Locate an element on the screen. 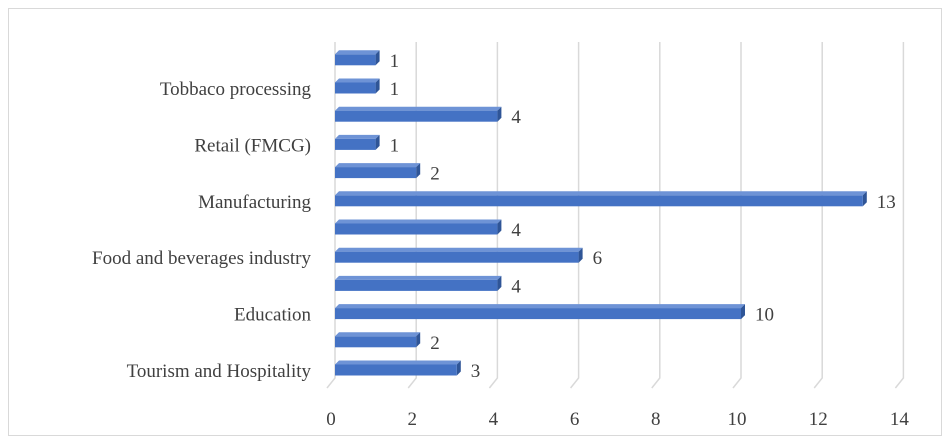  x-tick-label: 0 is located at coordinates (331, 419).